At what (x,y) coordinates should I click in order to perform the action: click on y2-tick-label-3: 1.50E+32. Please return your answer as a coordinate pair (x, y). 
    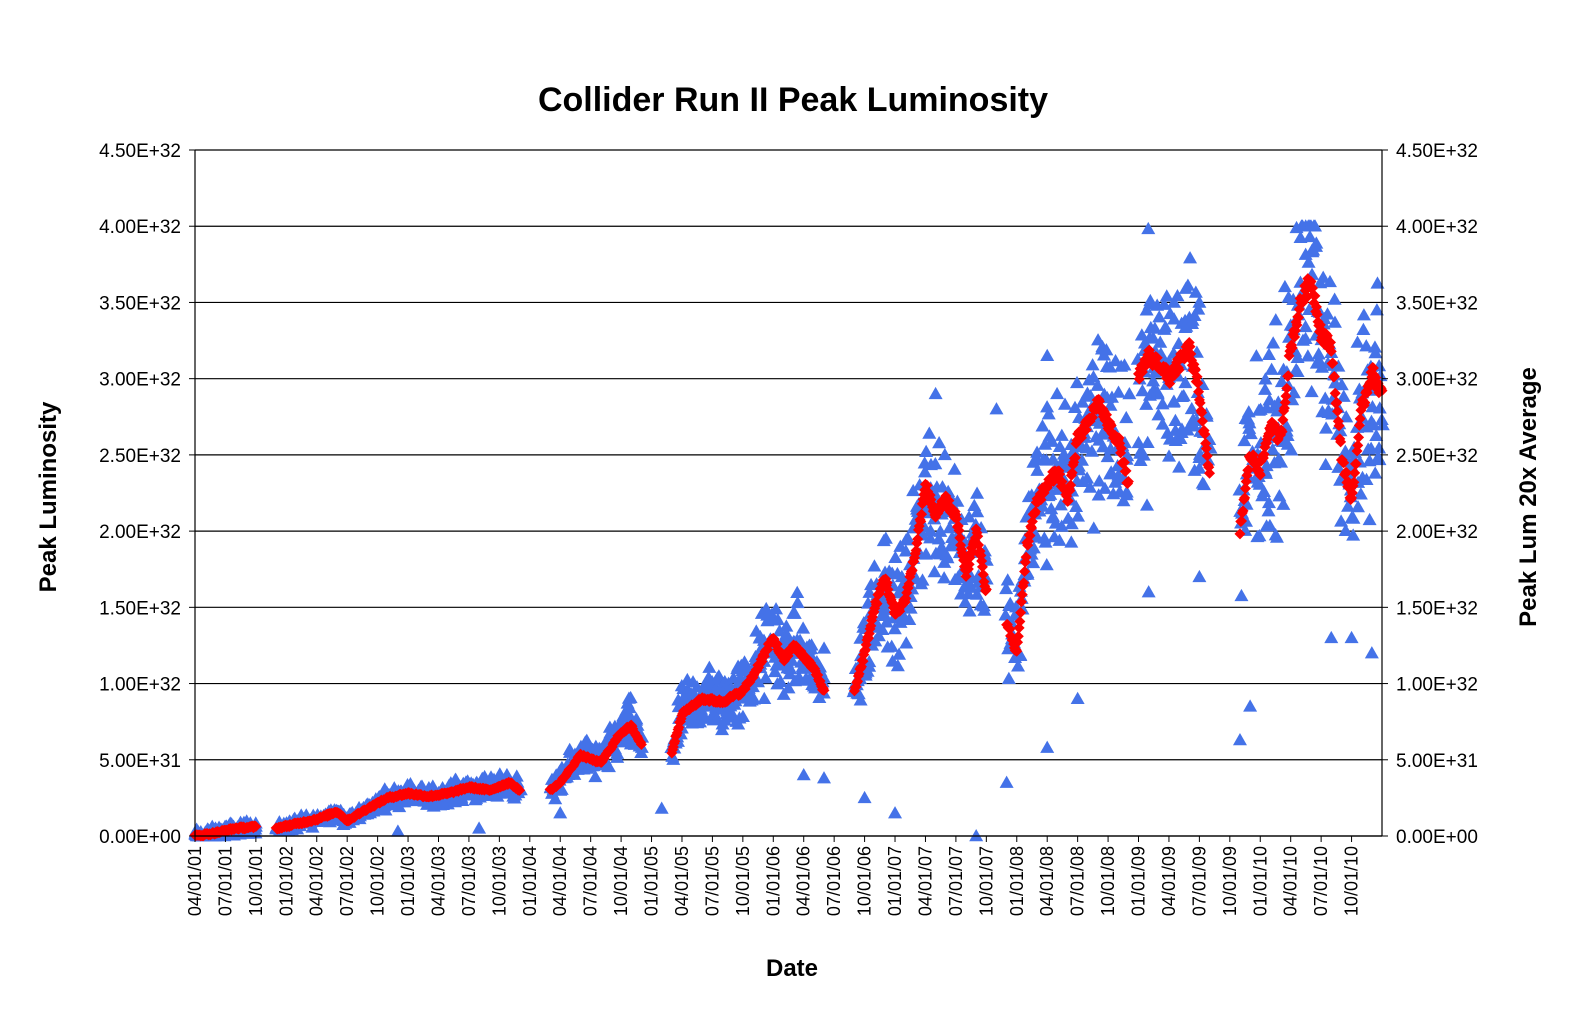
    Looking at the image, I should click on (1437, 608).